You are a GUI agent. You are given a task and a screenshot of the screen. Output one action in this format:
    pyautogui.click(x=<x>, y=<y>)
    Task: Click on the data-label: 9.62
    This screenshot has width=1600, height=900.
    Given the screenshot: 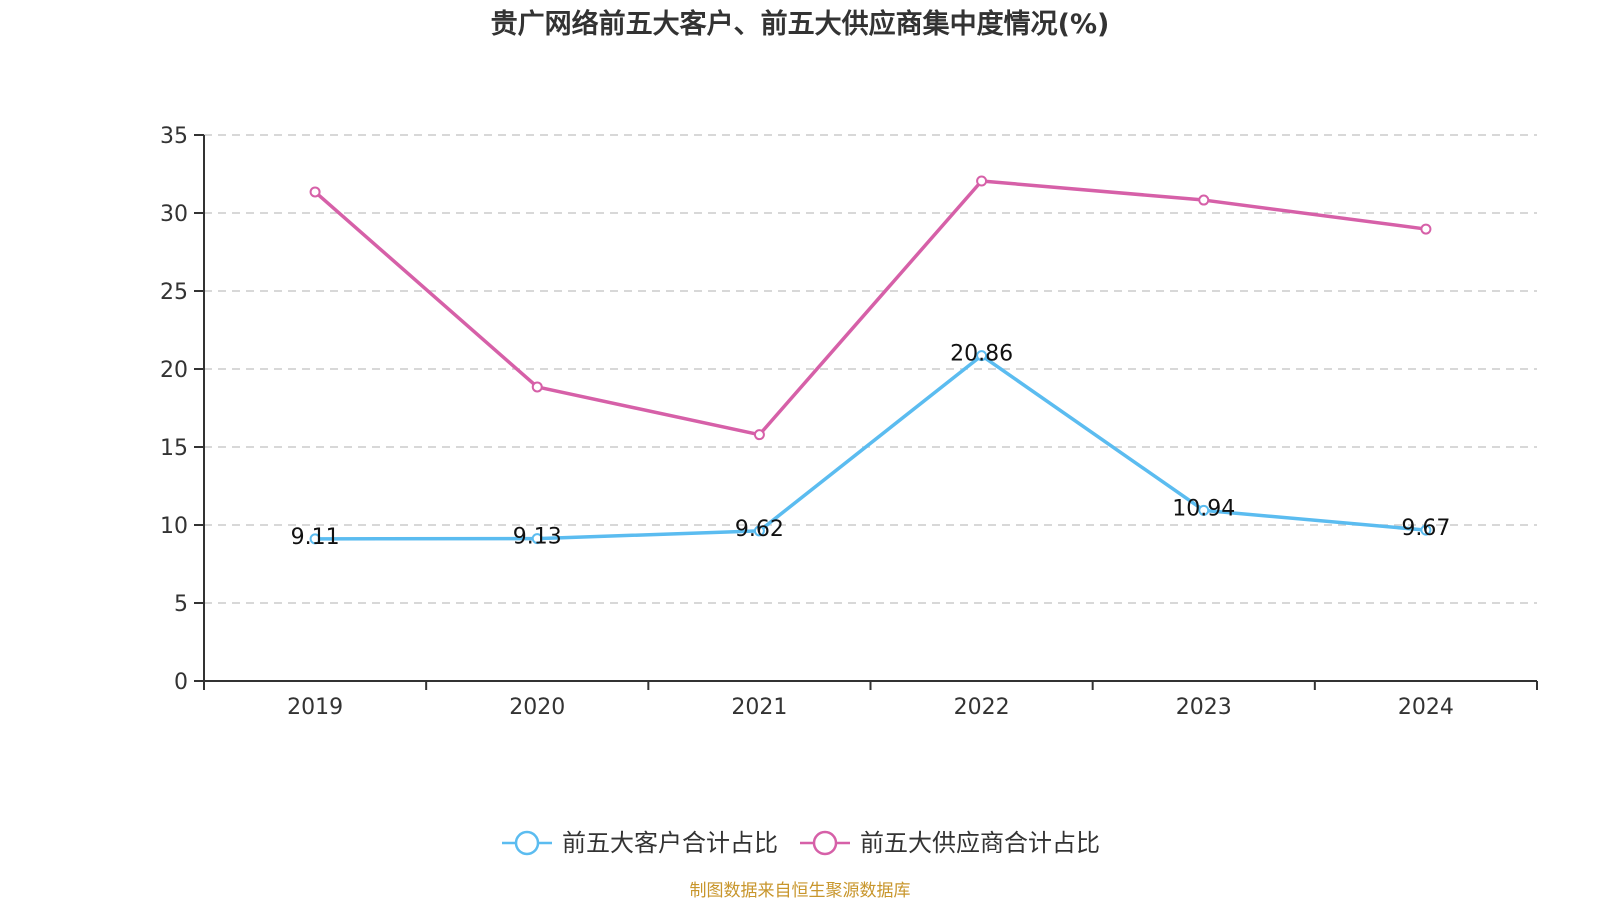 What is the action you would take?
    pyautogui.click(x=759, y=529)
    